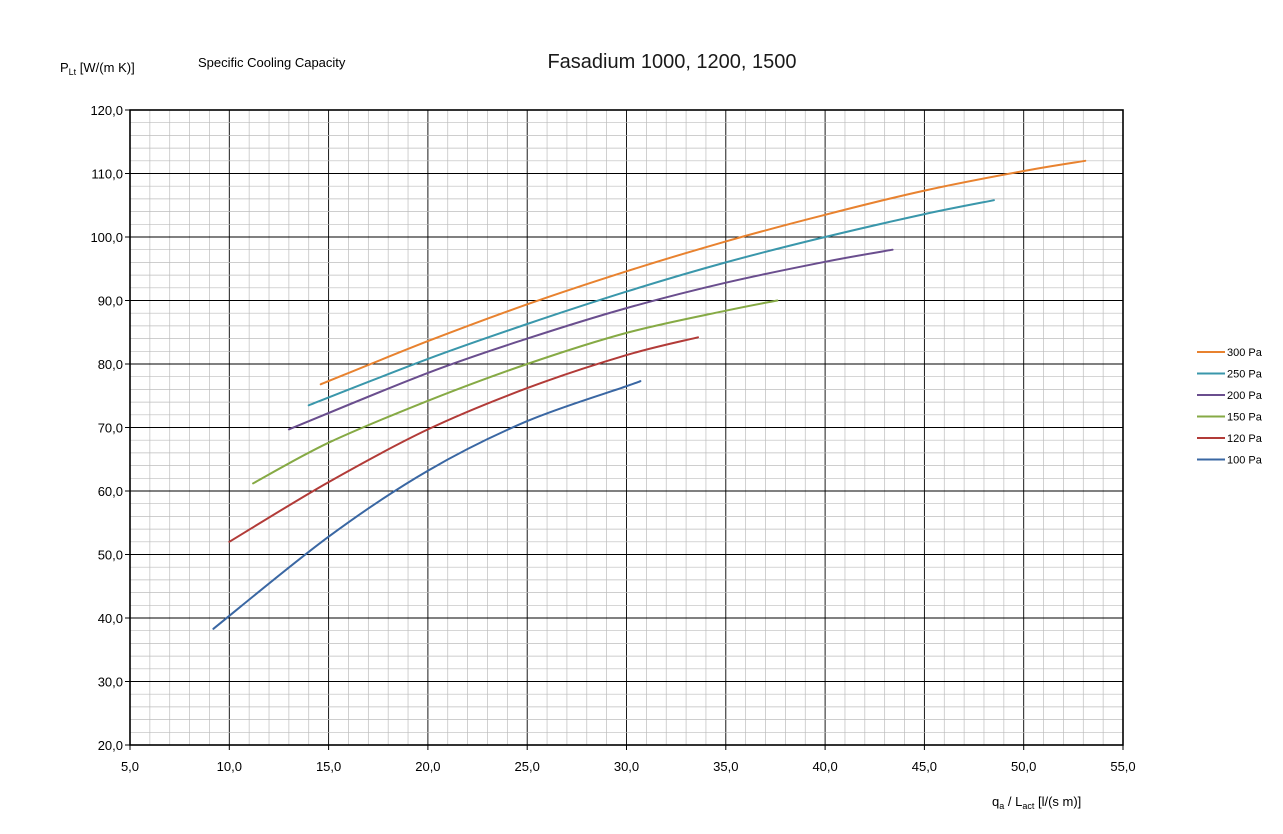 The width and height of the screenshot is (1283, 834). What do you see at coordinates (1245, 396) in the screenshot?
I see `legend-label: 200 Pa` at bounding box center [1245, 396].